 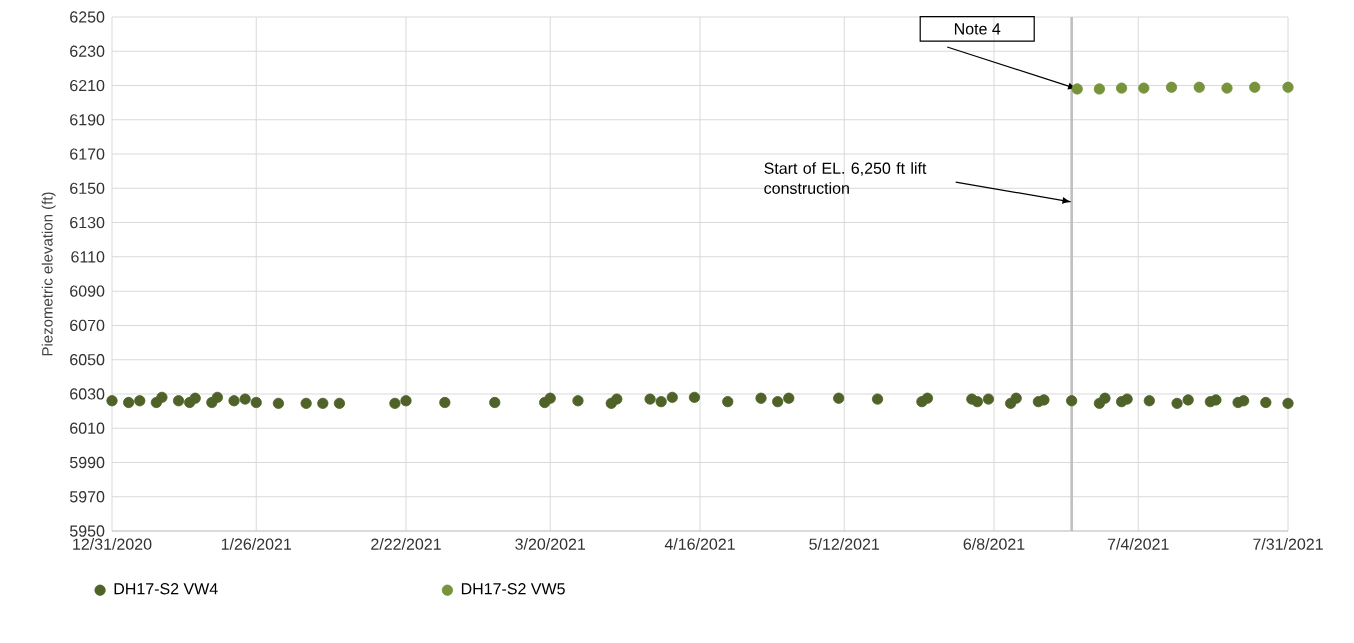 What do you see at coordinates (87, 497) in the screenshot?
I see `y-tick-label: 5970` at bounding box center [87, 497].